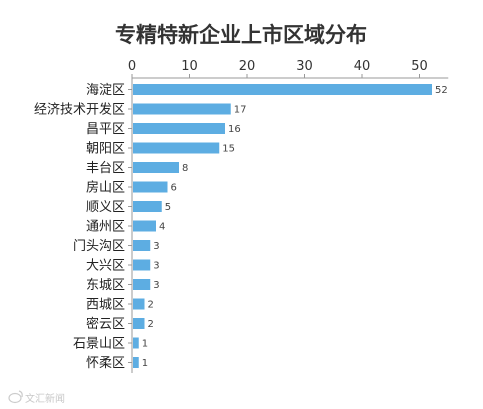 The image size is (483, 409). What do you see at coordinates (162, 227) in the screenshot?
I see `value-label: 4` at bounding box center [162, 227].